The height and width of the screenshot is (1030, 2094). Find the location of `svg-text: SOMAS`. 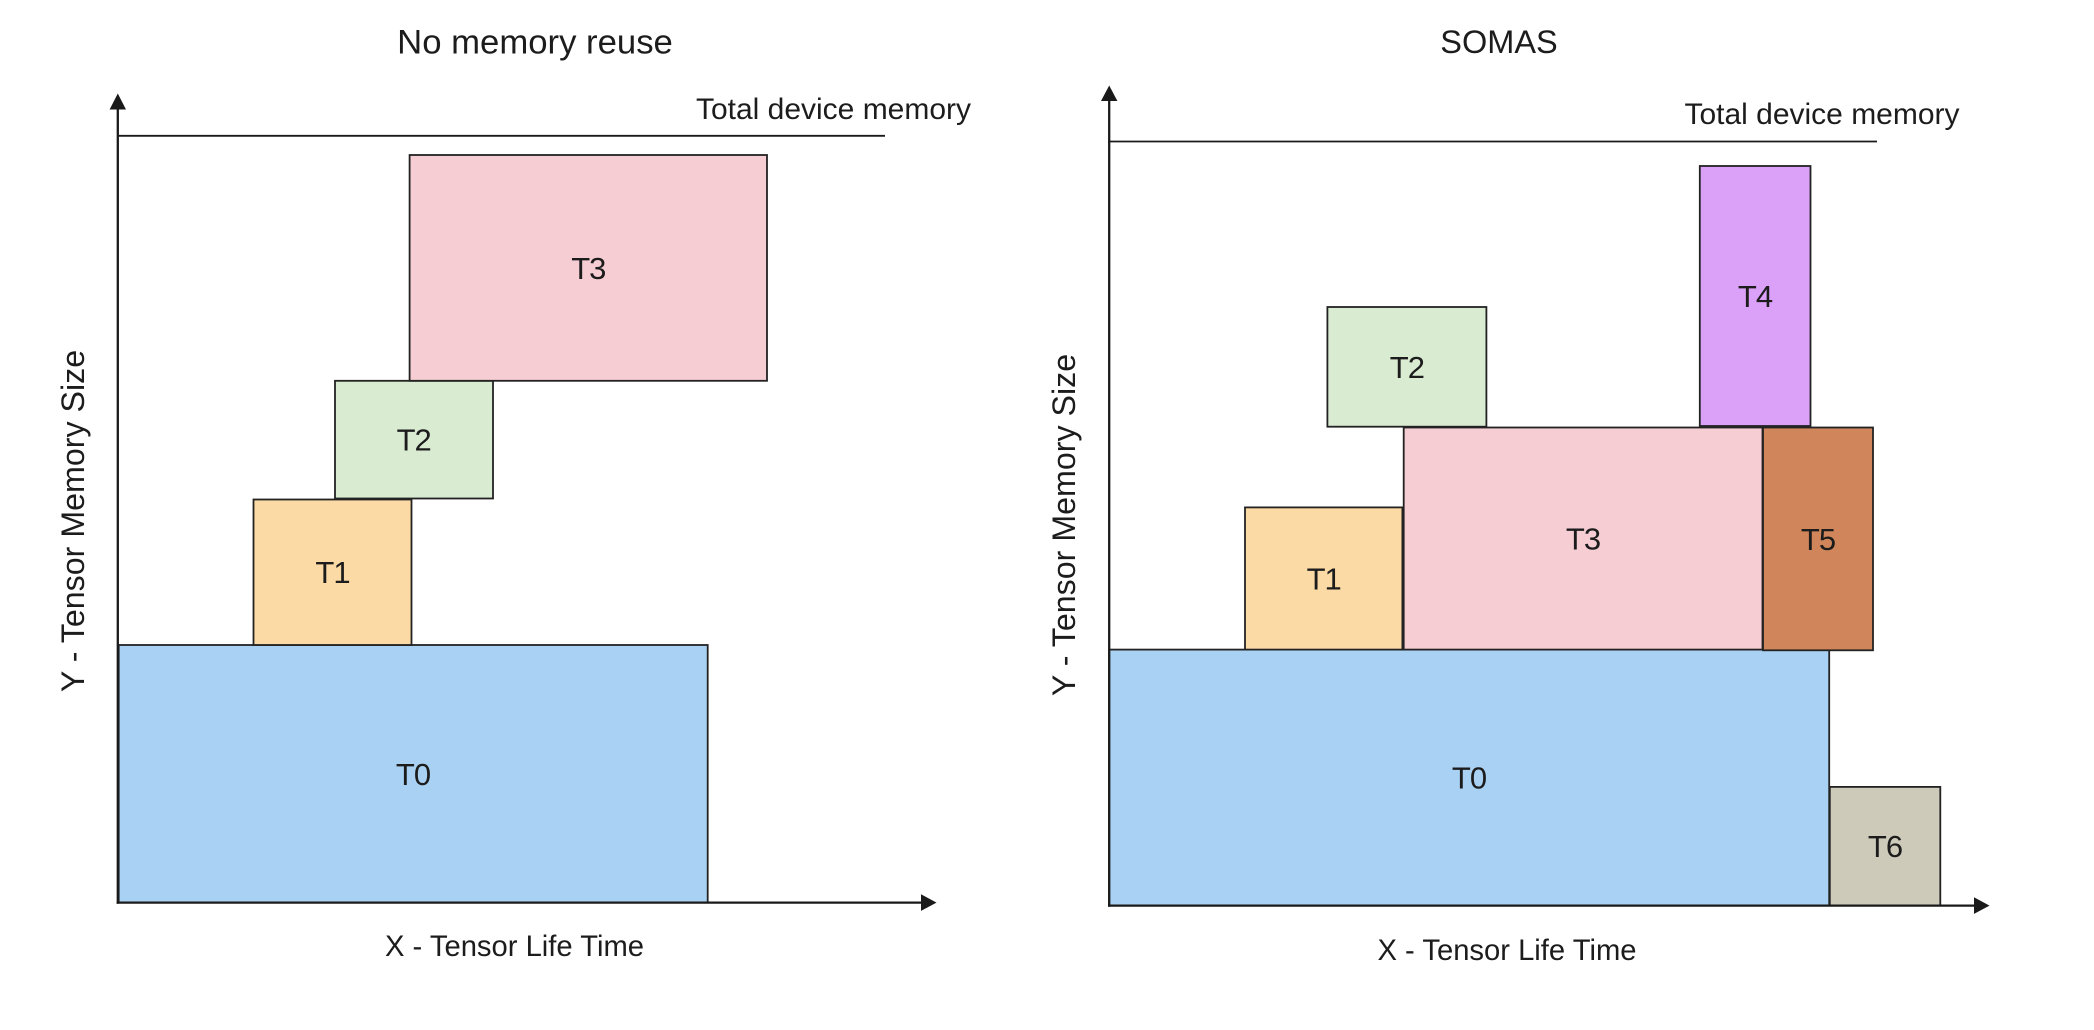

svg-text: SOMAS is located at coordinates (1498, 42).